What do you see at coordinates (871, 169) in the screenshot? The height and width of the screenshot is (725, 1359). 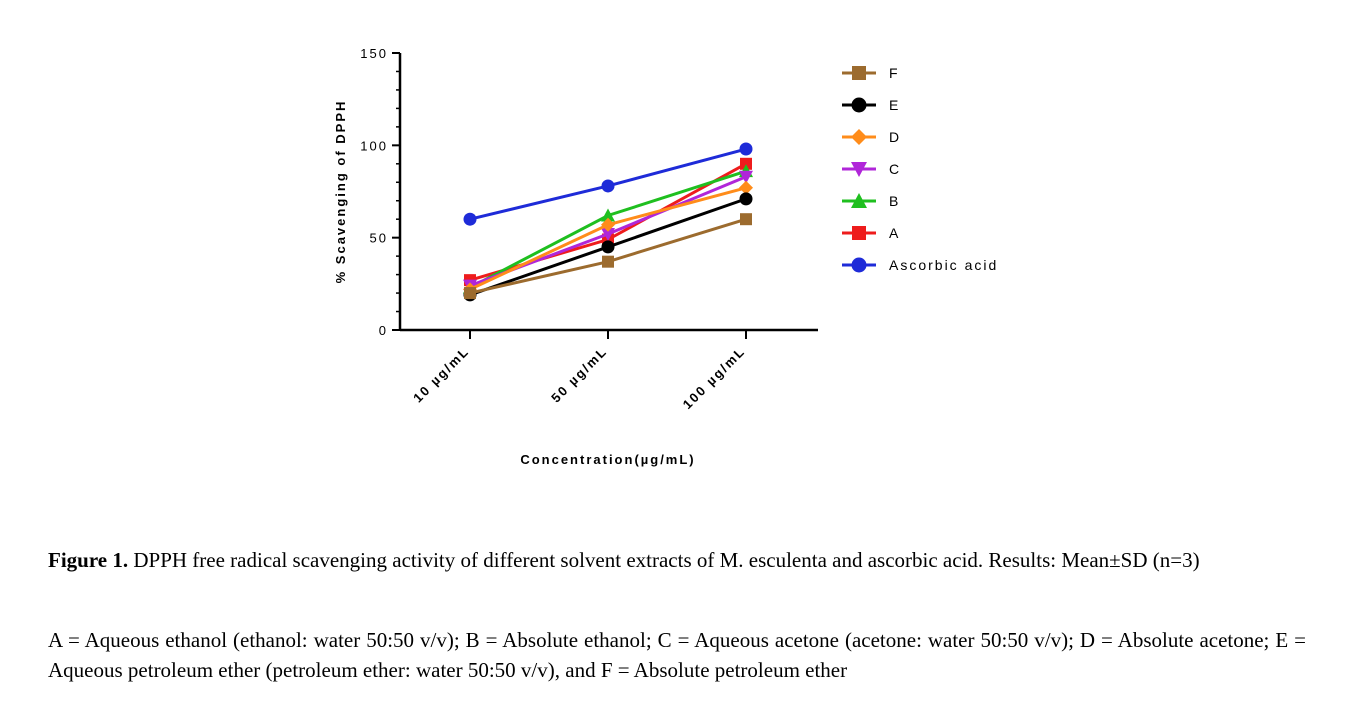 I see `legend-item: C` at bounding box center [871, 169].